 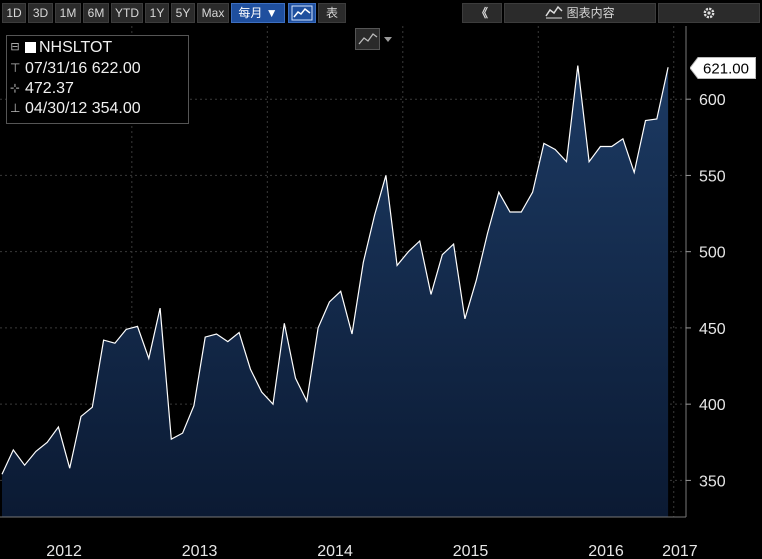 I want to click on chart-content-icon, so click(x=554, y=12).